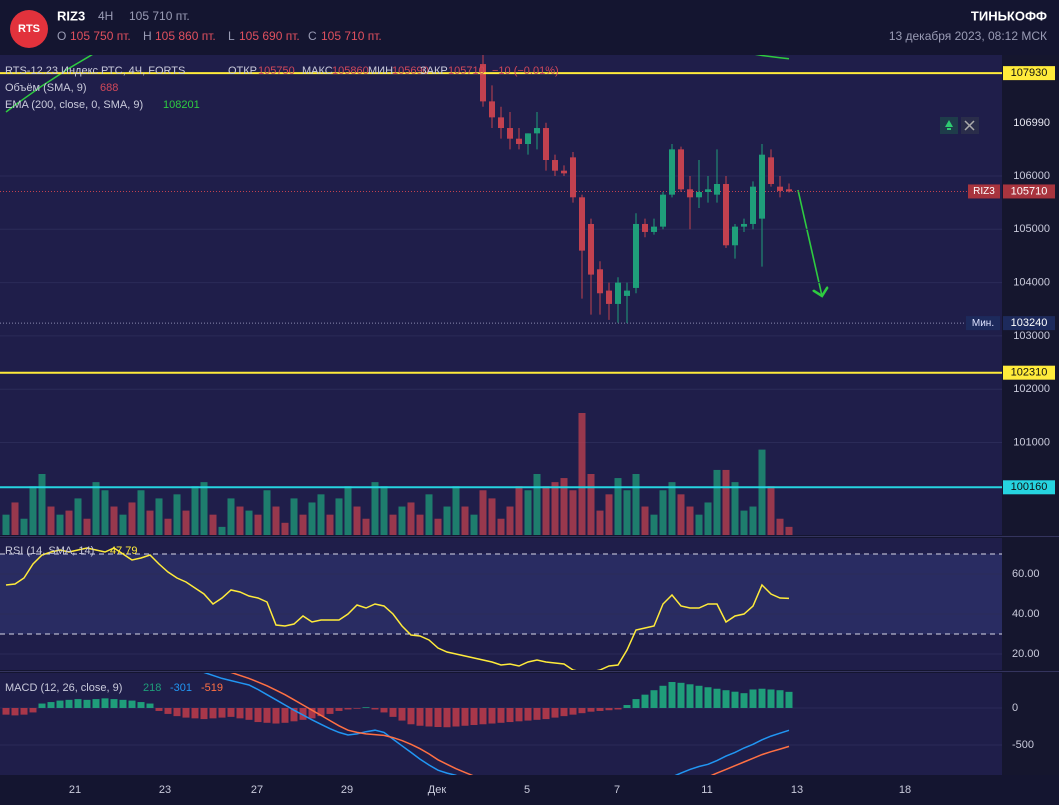  I want to click on y-tick-label: 102000, so click(1031, 389).